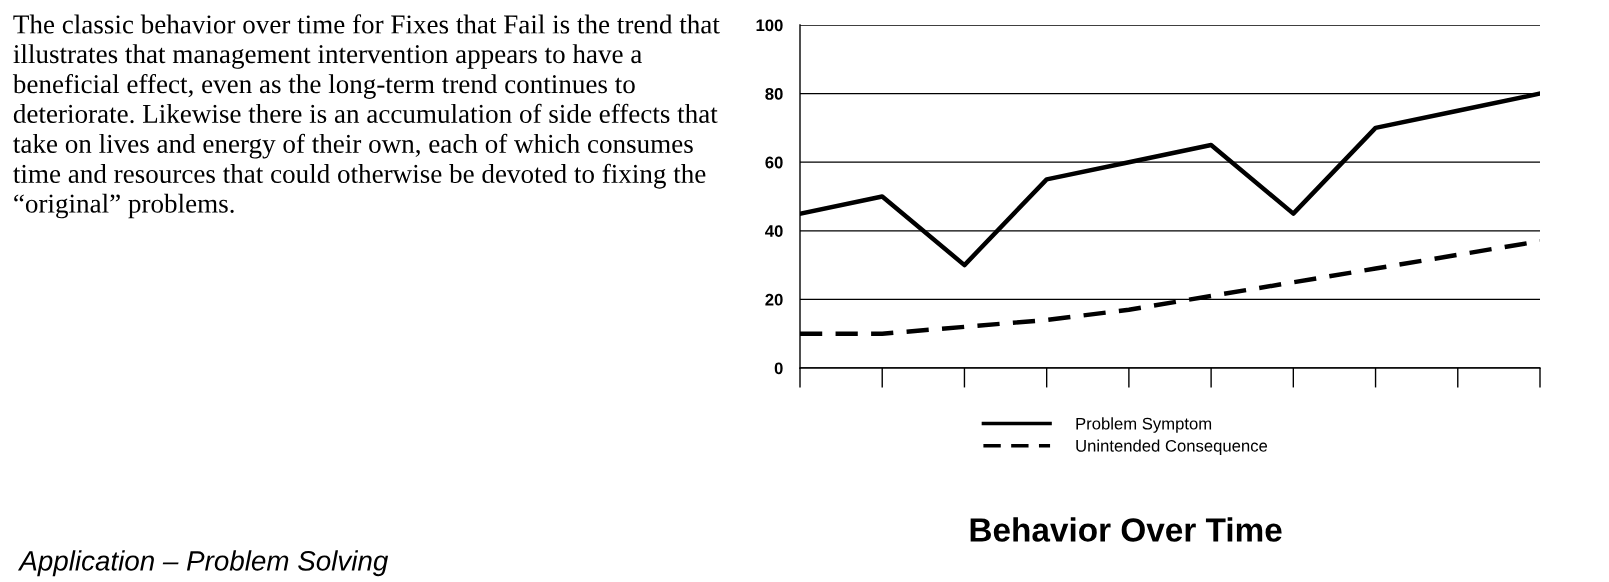 The width and height of the screenshot is (1609, 582). What do you see at coordinates (774, 162) in the screenshot?
I see `y-tick-label: 60` at bounding box center [774, 162].